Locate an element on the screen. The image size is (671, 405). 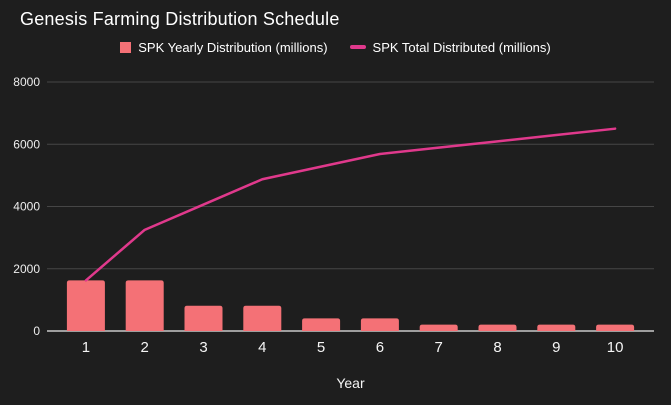
x-tick-label-year-2: 2 is located at coordinates (145, 347).